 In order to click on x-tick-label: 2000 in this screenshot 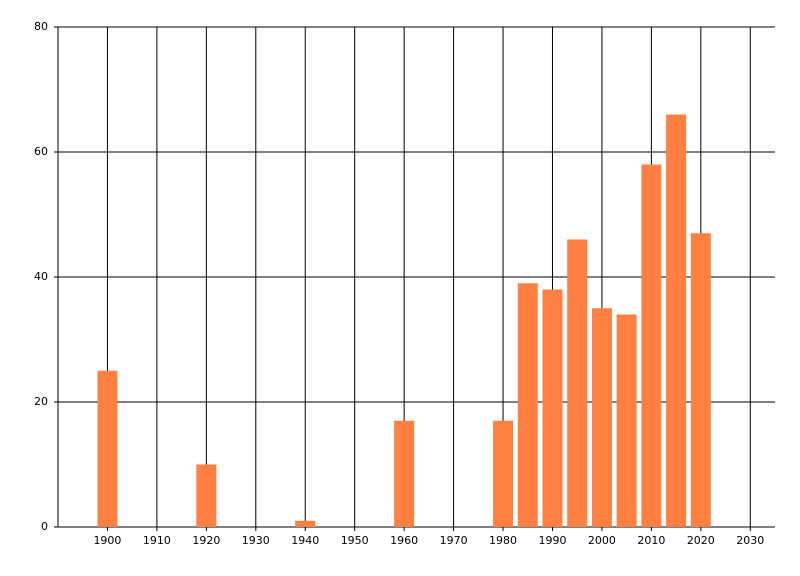, I will do `click(602, 540)`.